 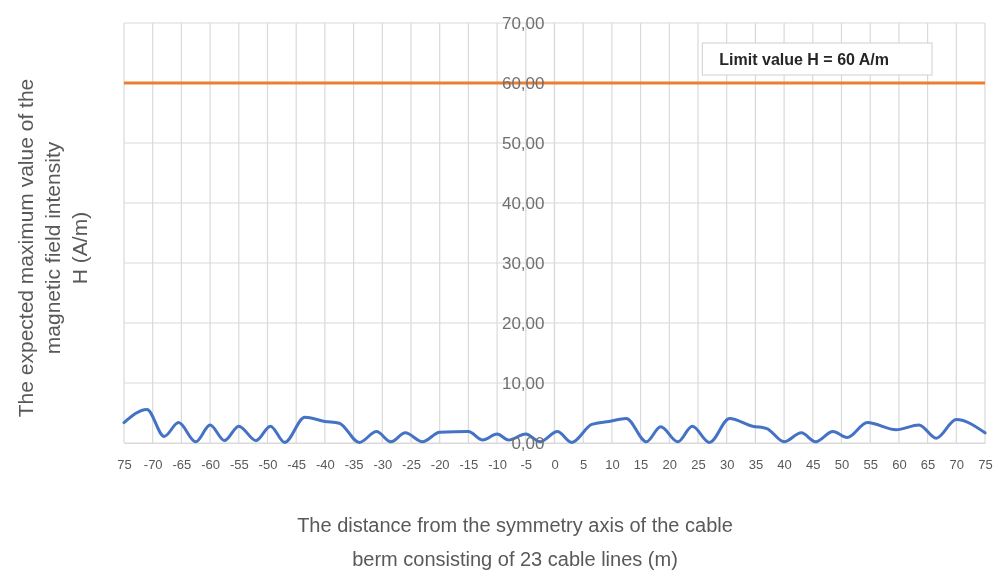 What do you see at coordinates (698, 465) in the screenshot?
I see `x-tick-label: 25` at bounding box center [698, 465].